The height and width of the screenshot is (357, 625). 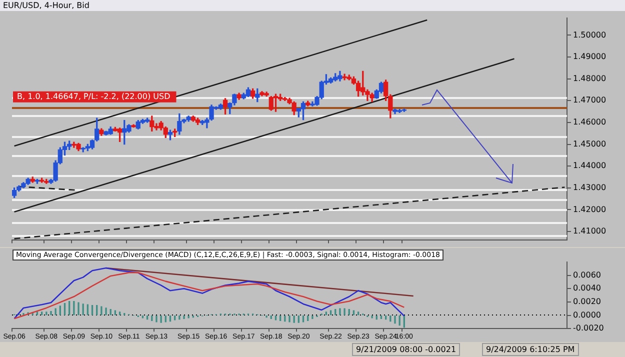 What do you see at coordinates (589, 100) in the screenshot?
I see `y-tick-label: 1.47000` at bounding box center [589, 100].